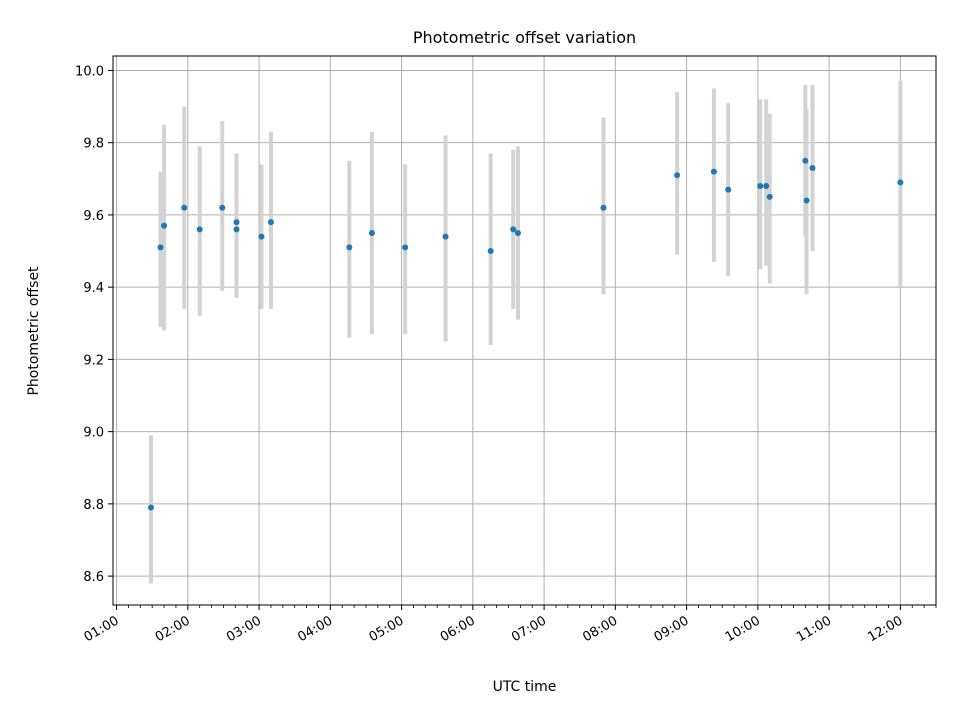 This screenshot has width=960, height=720. Describe the element at coordinates (89, 71) in the screenshot. I see `y-tick-label: 10.0` at that location.